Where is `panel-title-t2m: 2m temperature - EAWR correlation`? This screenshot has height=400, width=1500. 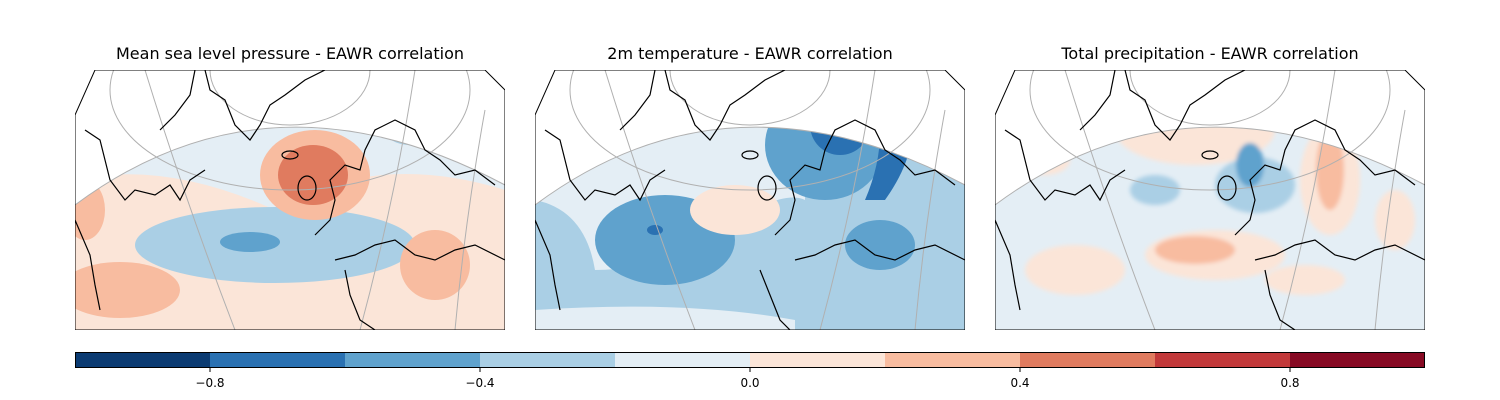 panel-title-t2m: 2m temperature - EAWR correlation is located at coordinates (750, 53).